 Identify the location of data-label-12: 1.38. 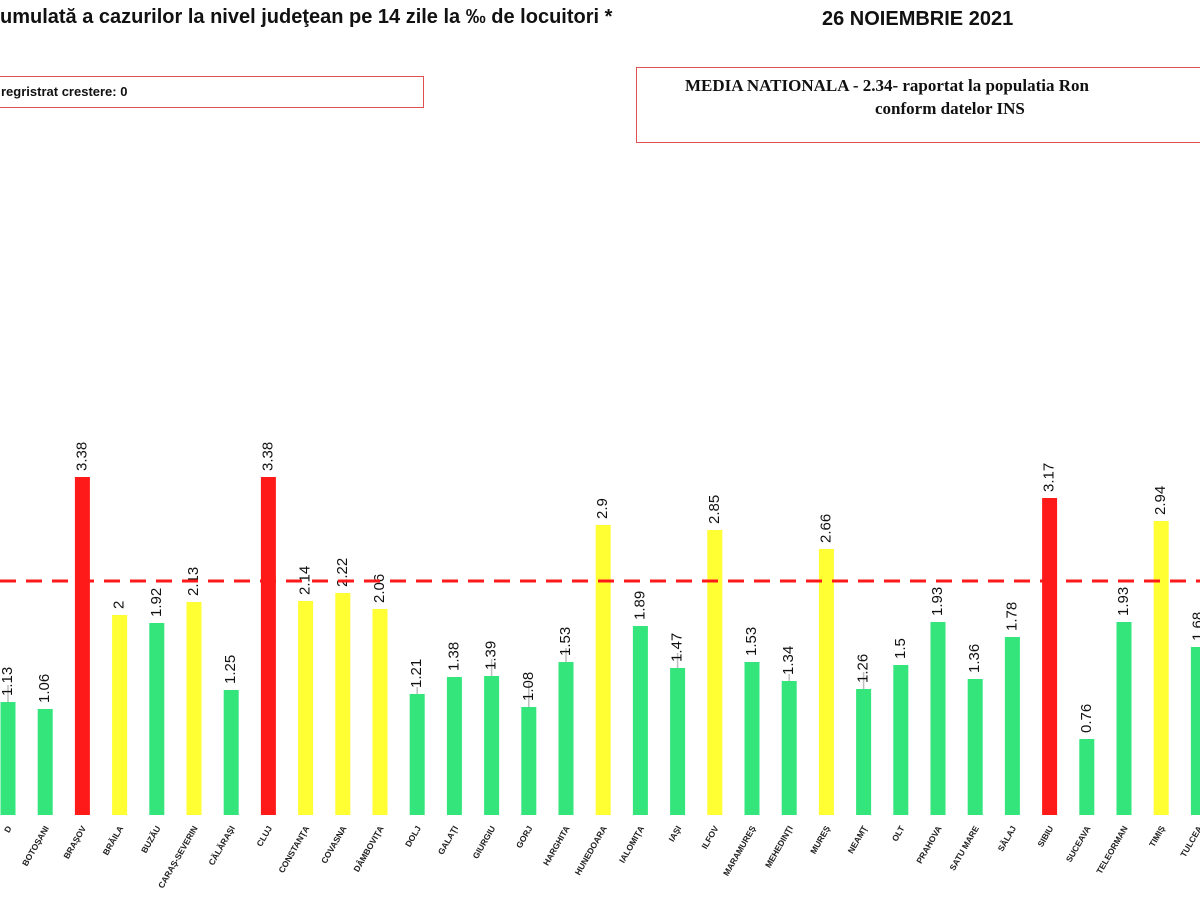
(453, 656).